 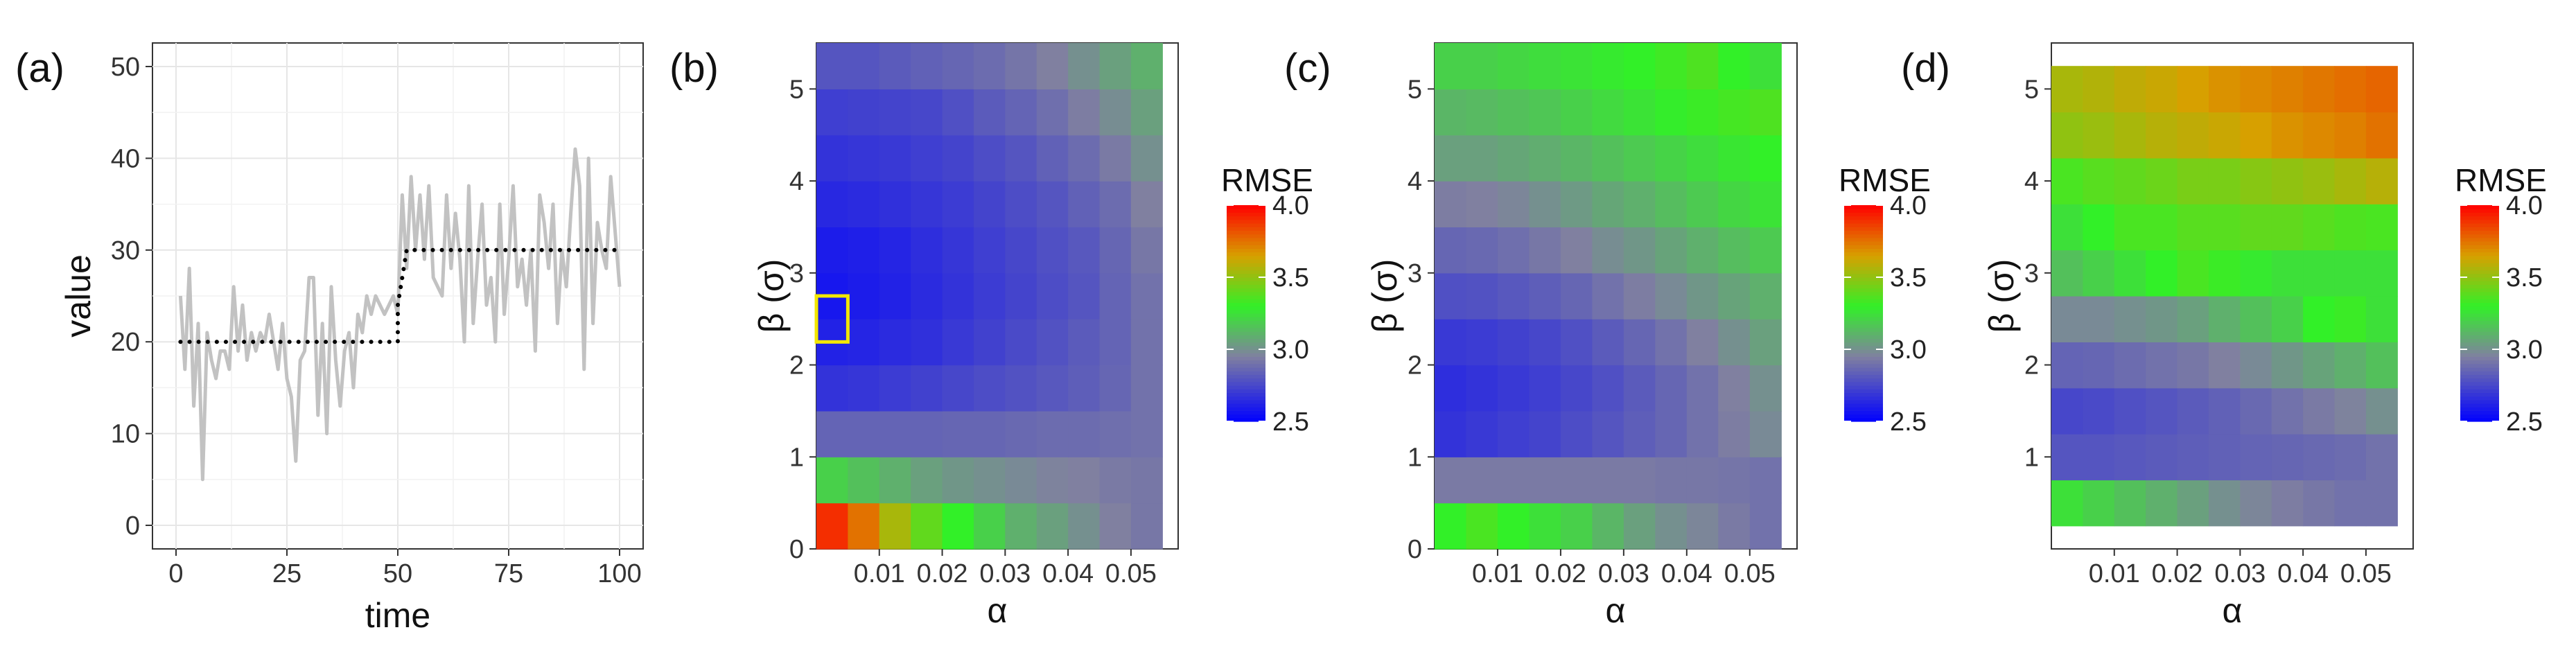 I want to click on y-axis-title-b: β (σ), so click(x=771, y=296).